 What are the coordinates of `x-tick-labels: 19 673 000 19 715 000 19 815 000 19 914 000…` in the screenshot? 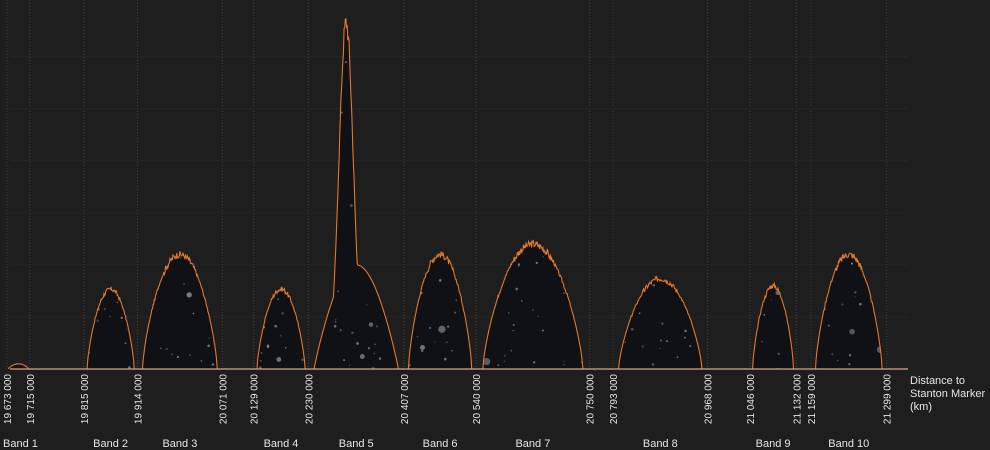 It's located at (448, 399).